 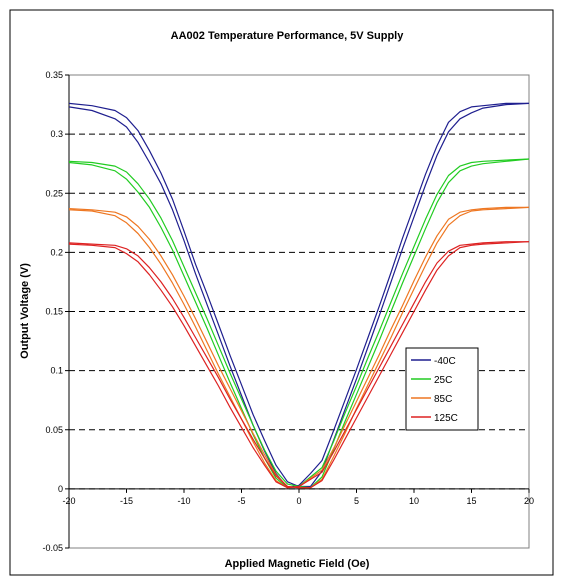 I want to click on y-tick-label: 0.35, so click(x=54, y=75).